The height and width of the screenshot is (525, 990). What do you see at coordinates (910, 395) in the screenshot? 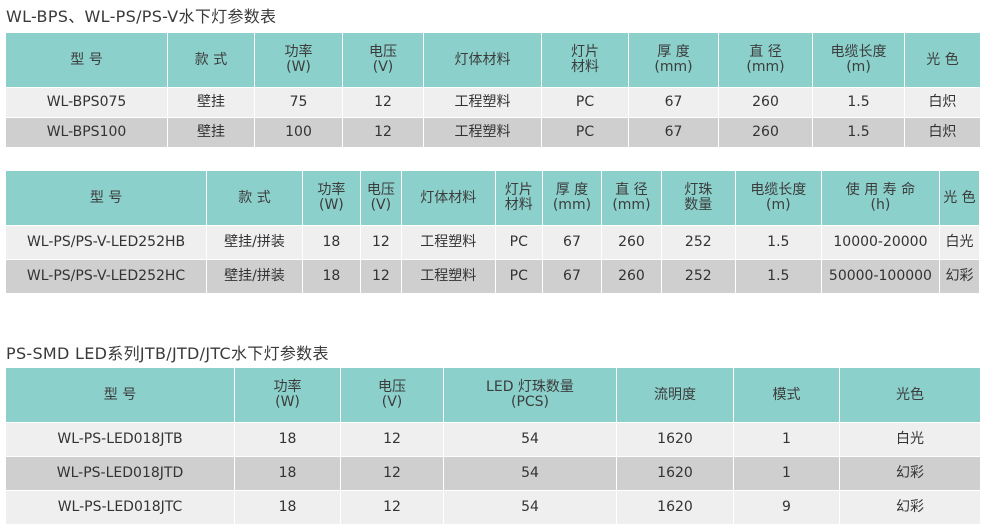
I see `column-header: 光色` at bounding box center [910, 395].